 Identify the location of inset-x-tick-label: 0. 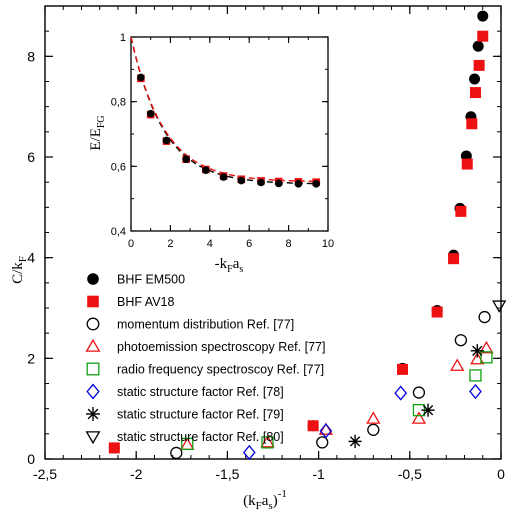
(131, 244).